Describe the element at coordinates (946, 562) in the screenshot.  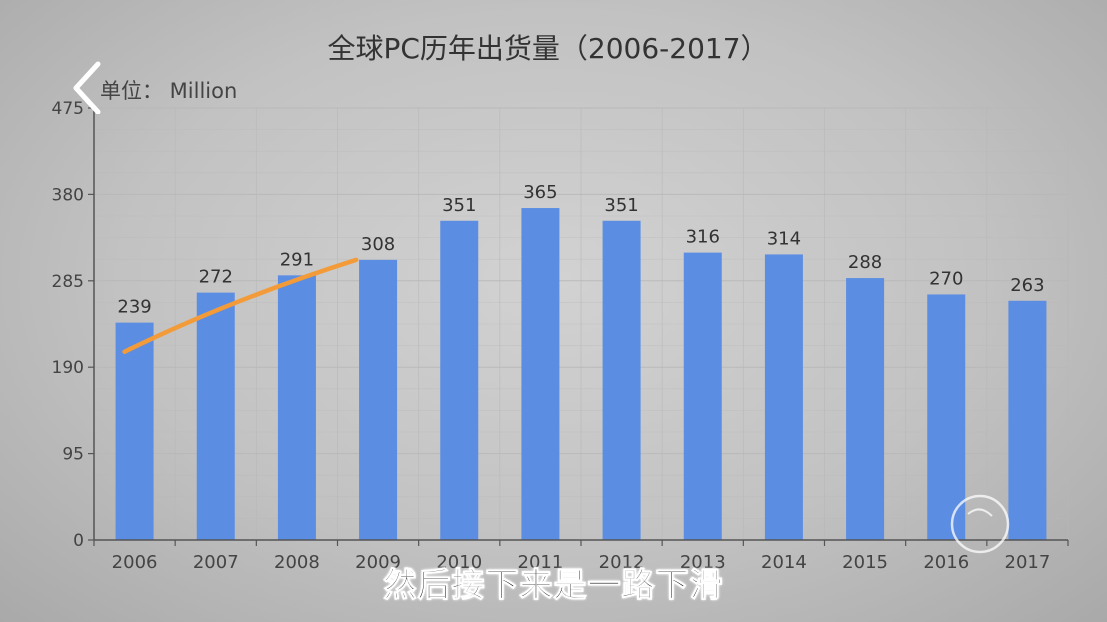
I see `x-tick-label: 2016` at that location.